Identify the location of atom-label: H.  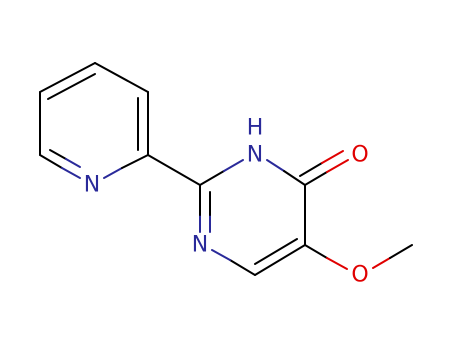
(255, 128).